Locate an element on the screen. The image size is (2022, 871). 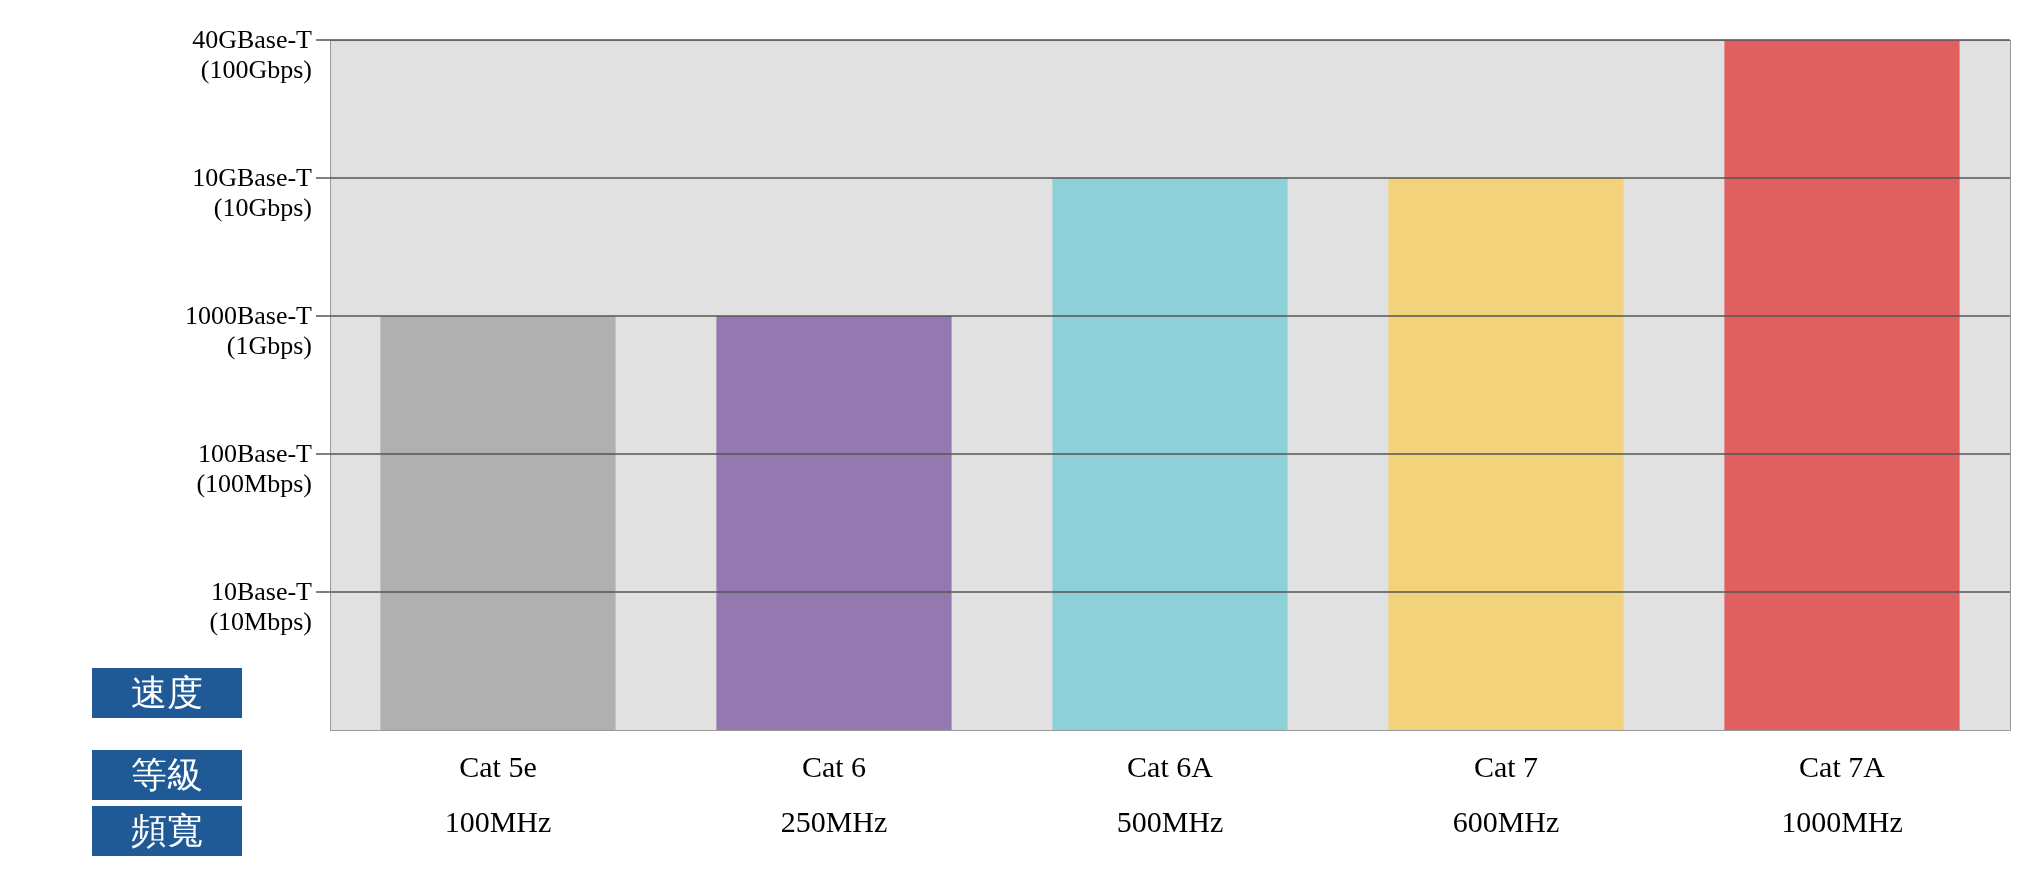
x-tick-label: Cat 7A 1000MHz is located at coordinates (1842, 793).